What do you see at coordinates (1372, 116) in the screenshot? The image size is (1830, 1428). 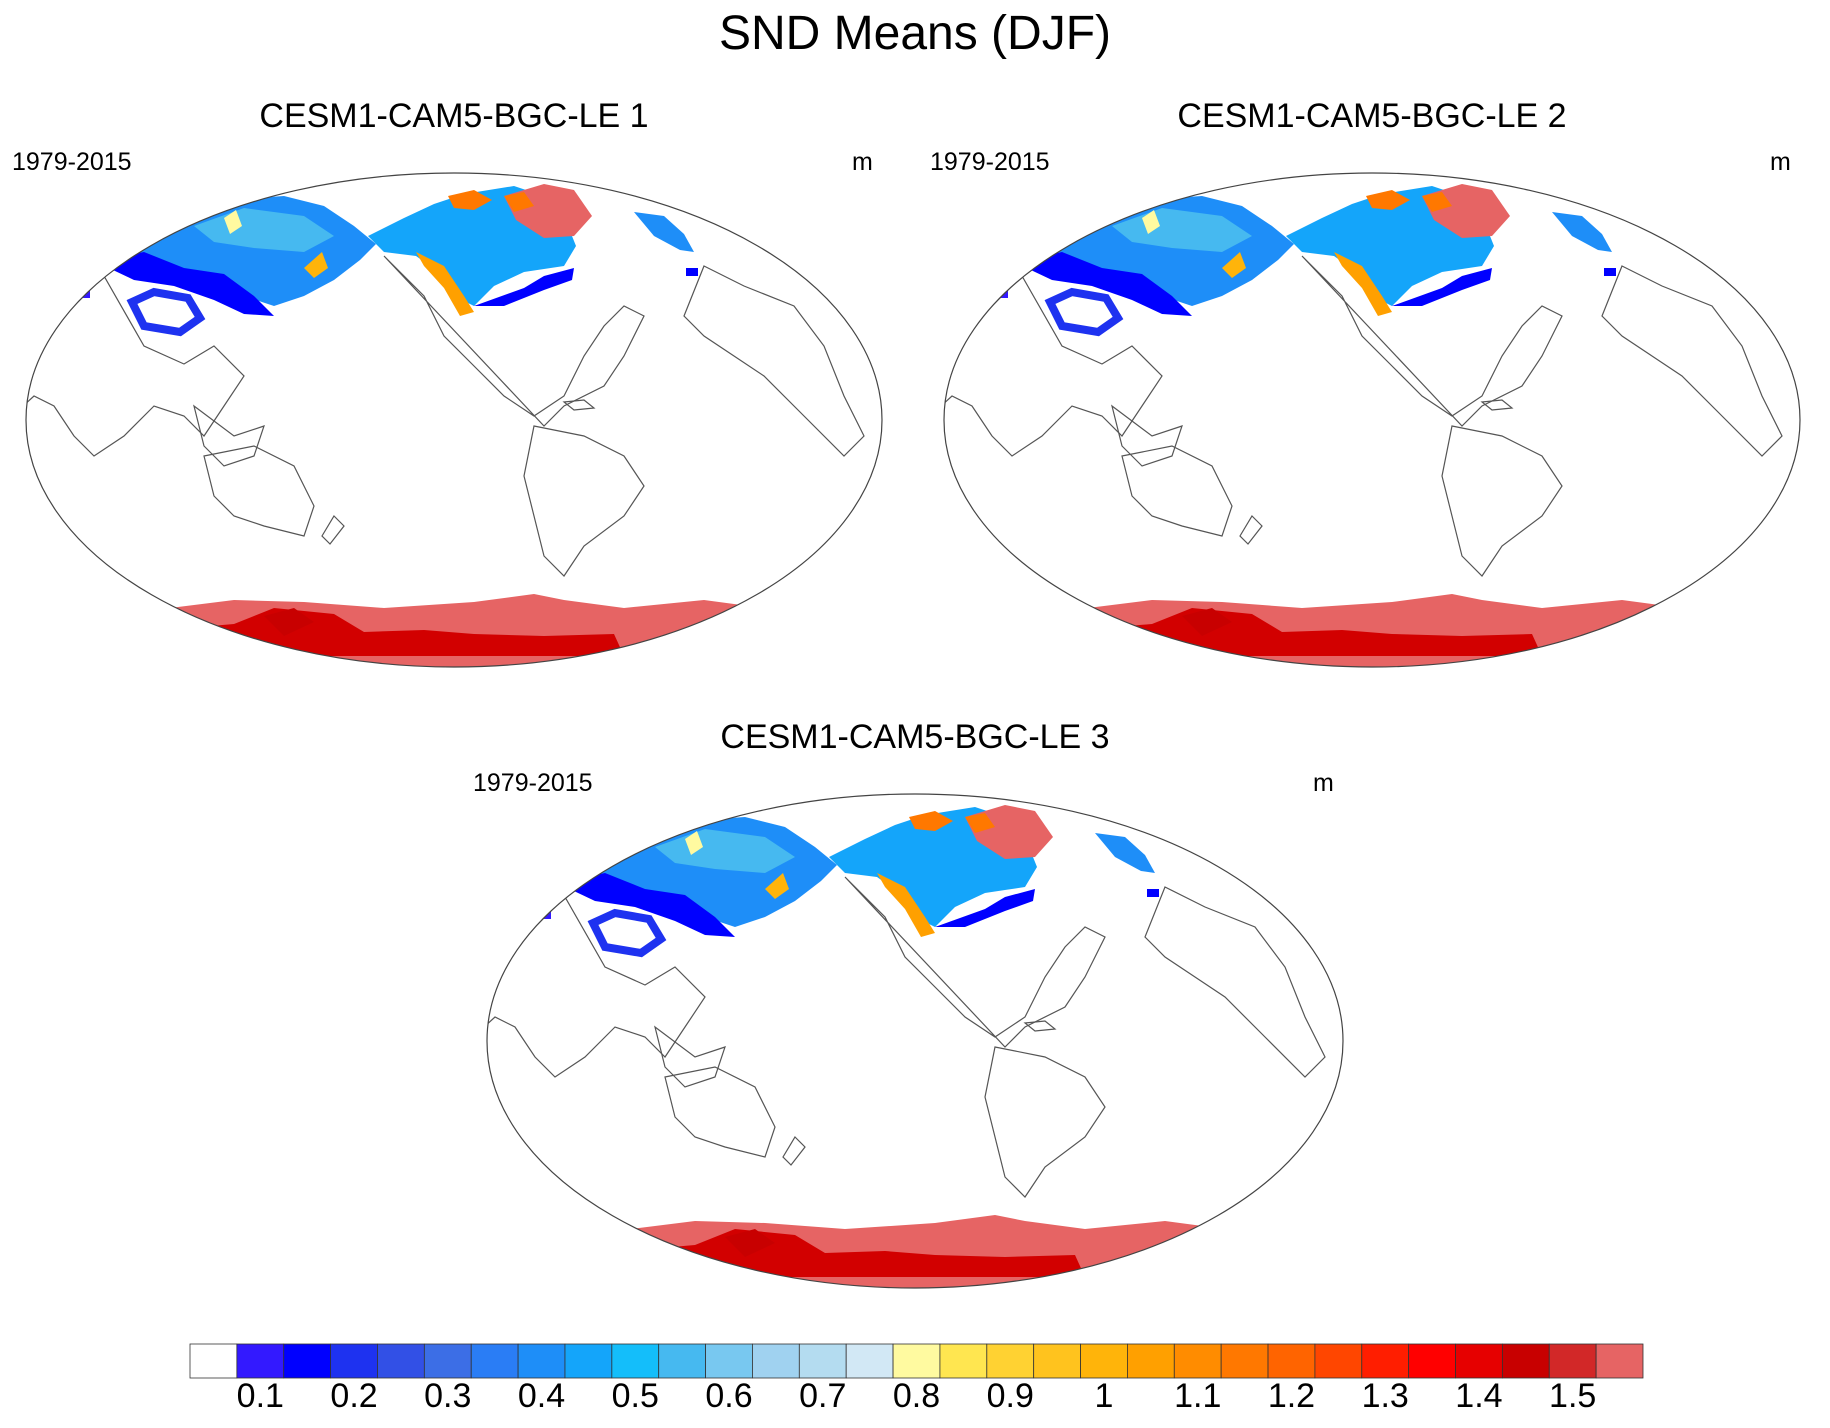 I see `panel-title: CESM1-CAM5-BGC-LE 2` at bounding box center [1372, 116].